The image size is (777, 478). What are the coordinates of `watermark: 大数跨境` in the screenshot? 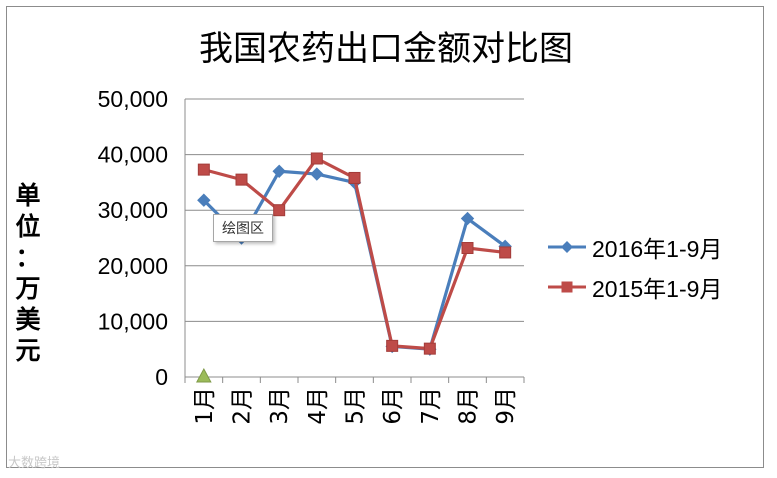 It's located at (34, 463).